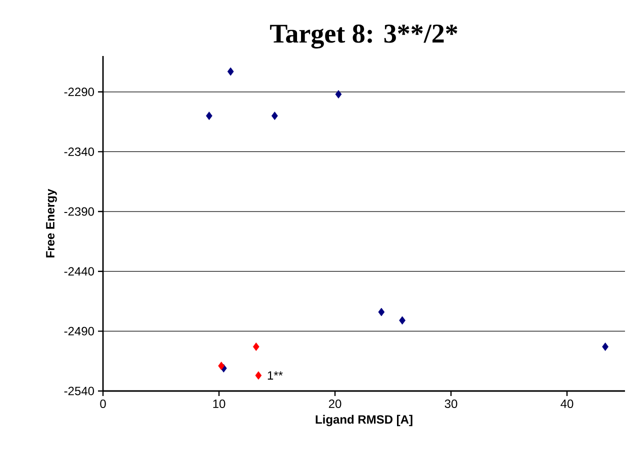  Describe the element at coordinates (51, 223) in the screenshot. I see `y-axis-title: Free Energy` at that location.